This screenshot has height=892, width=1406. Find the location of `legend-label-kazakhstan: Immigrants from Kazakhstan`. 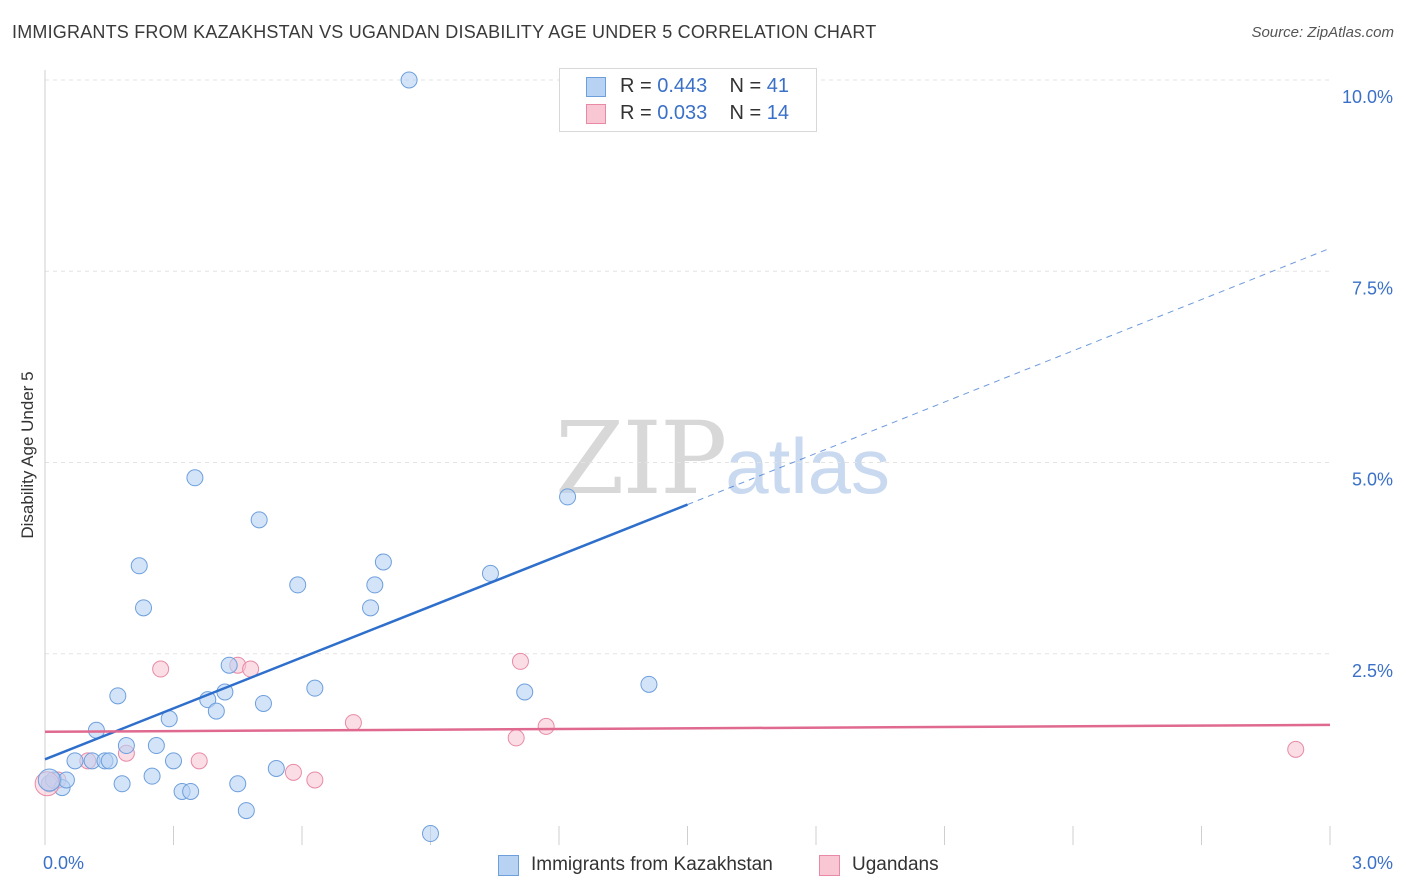

legend-label-kazakhstan: Immigrants from Kazakhstan is located at coordinates (652, 864).